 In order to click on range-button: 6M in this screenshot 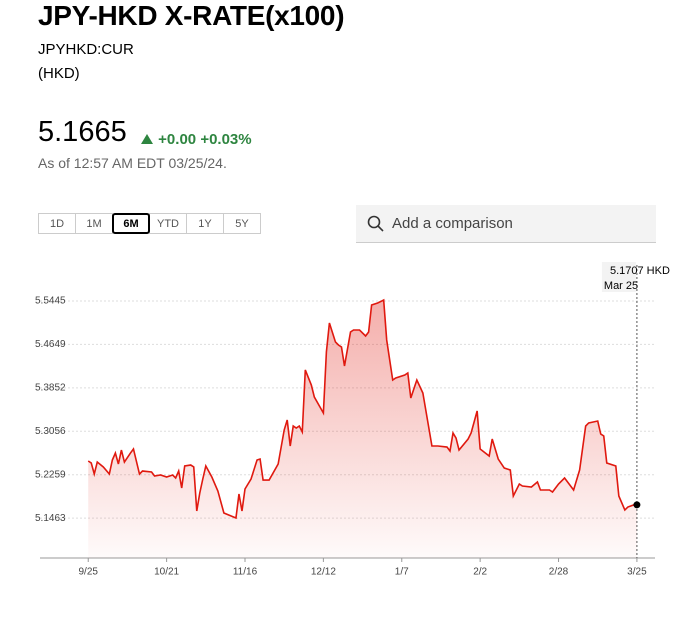, I will do `click(131, 223)`.